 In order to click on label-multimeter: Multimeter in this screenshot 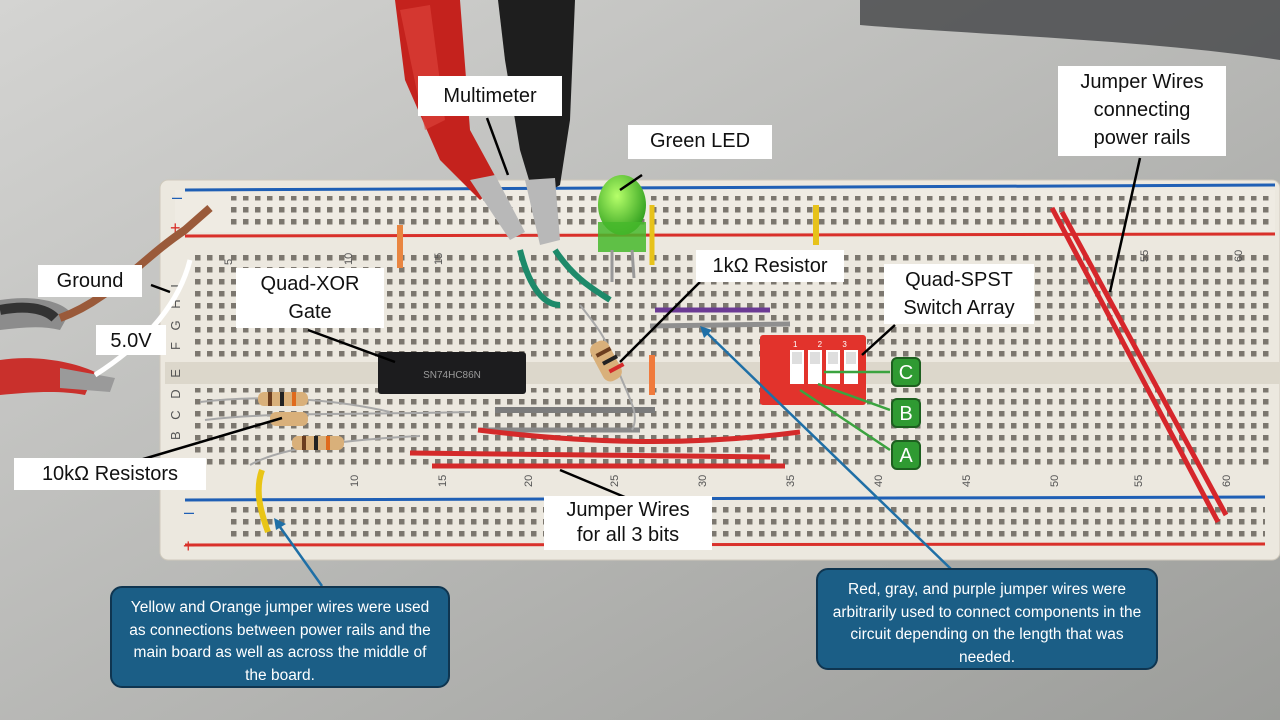, I will do `click(490, 96)`.